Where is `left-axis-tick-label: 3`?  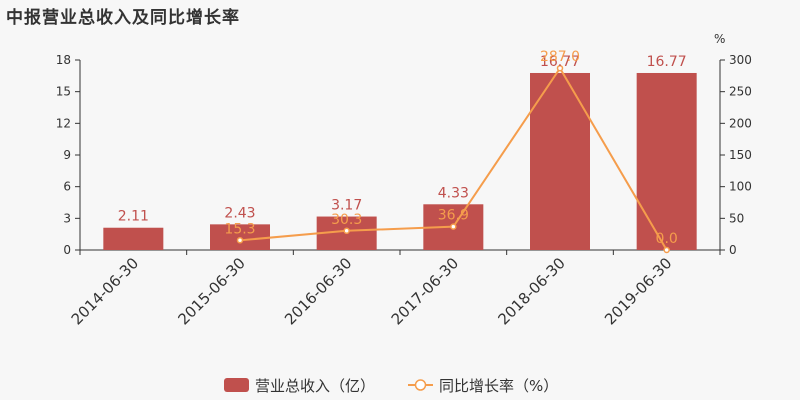 left-axis-tick-label: 3 is located at coordinates (67, 218).